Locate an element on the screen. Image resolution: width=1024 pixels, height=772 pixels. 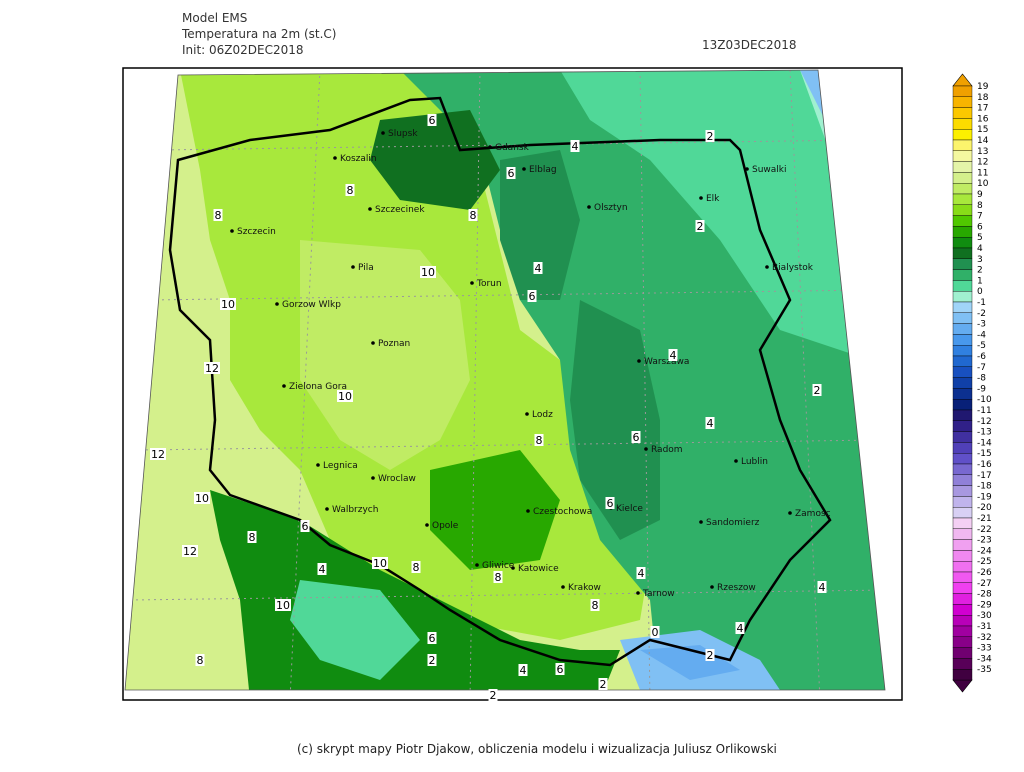
city-label: Poznan is located at coordinates (394, 344).